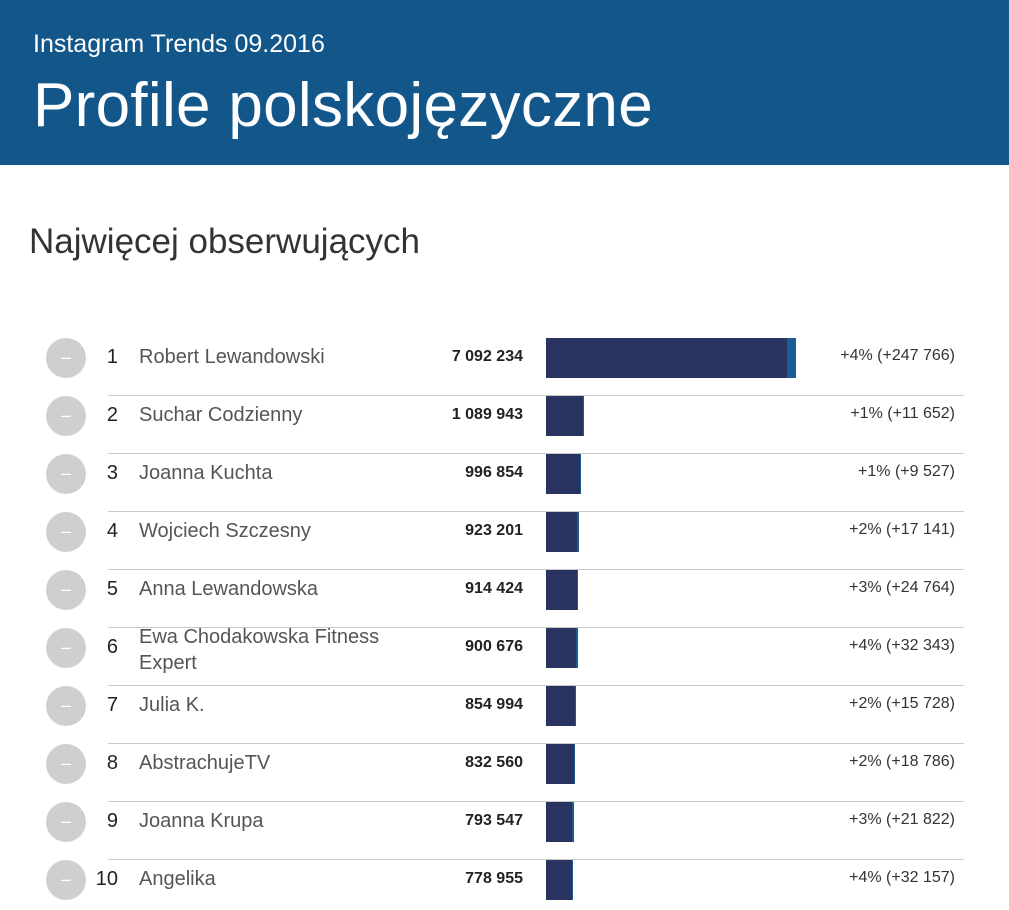 The height and width of the screenshot is (910, 1009). What do you see at coordinates (259, 650) in the screenshot?
I see `profile-name: Ewa Chodakowska Fitness Expert` at bounding box center [259, 650].